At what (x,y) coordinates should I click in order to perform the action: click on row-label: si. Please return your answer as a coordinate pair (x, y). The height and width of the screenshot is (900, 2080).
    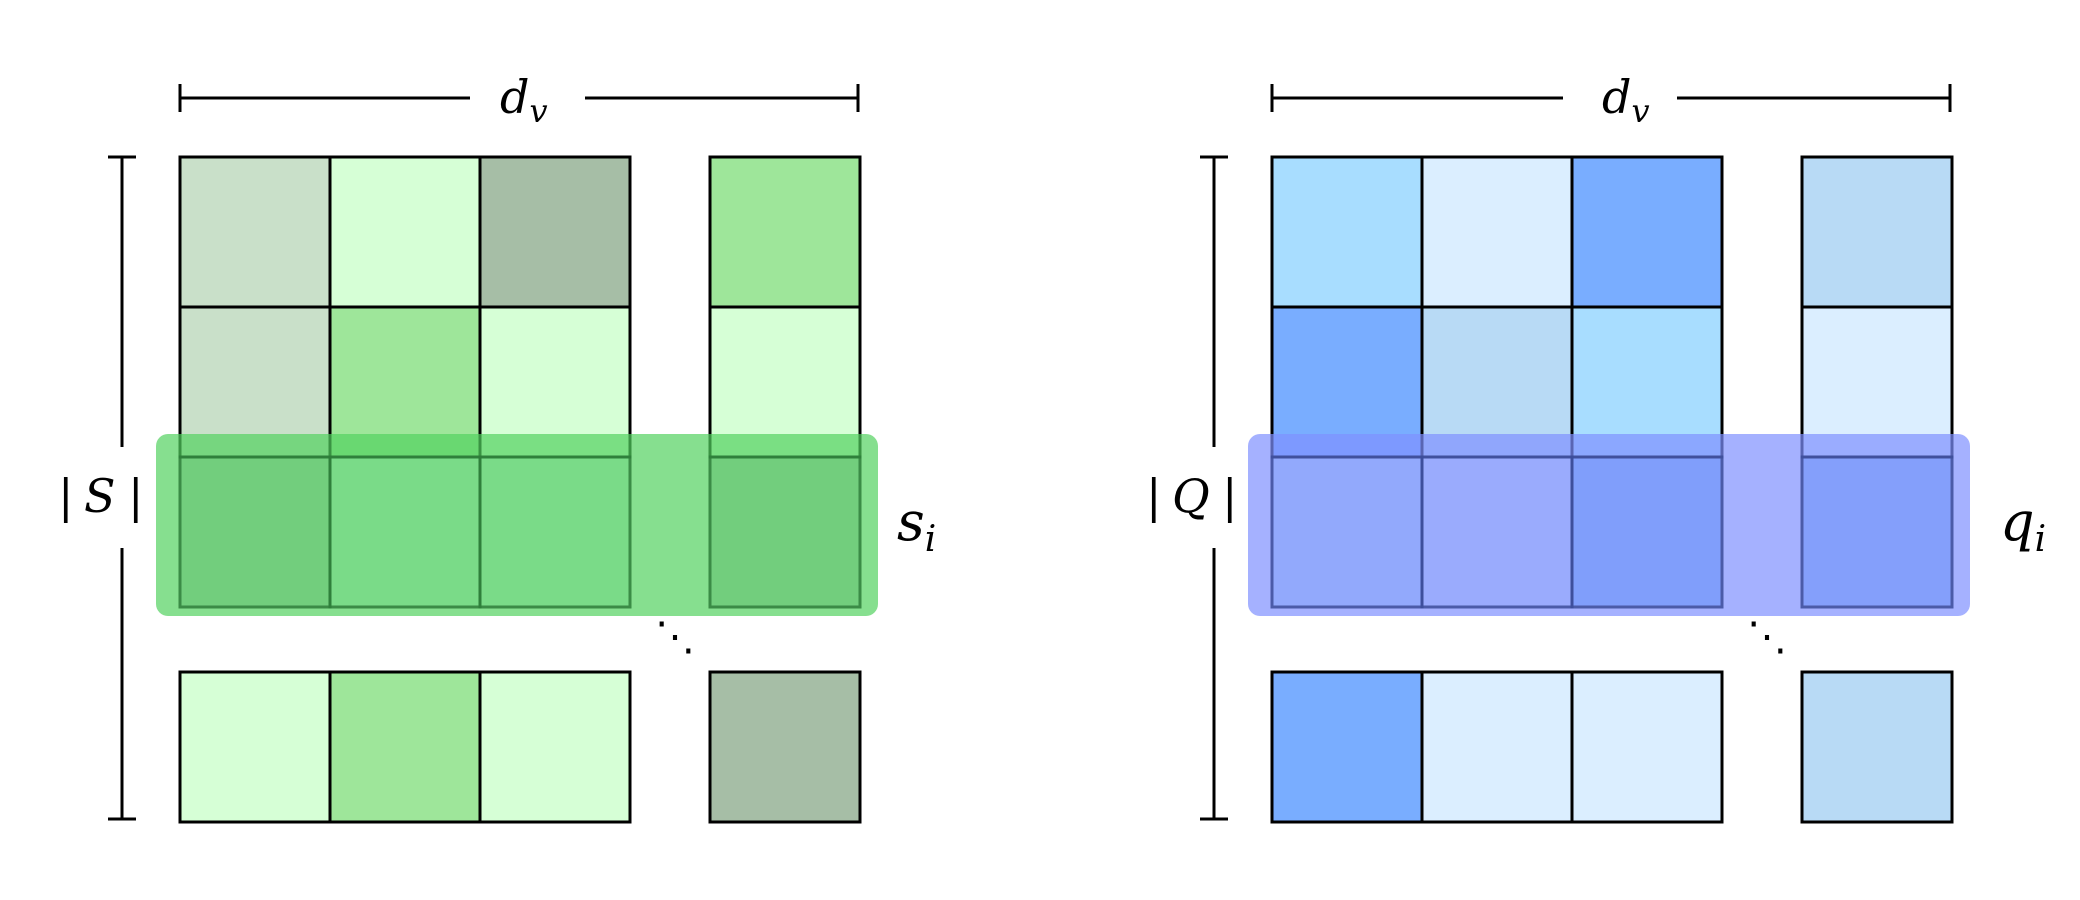
    Looking at the image, I should click on (916, 525).